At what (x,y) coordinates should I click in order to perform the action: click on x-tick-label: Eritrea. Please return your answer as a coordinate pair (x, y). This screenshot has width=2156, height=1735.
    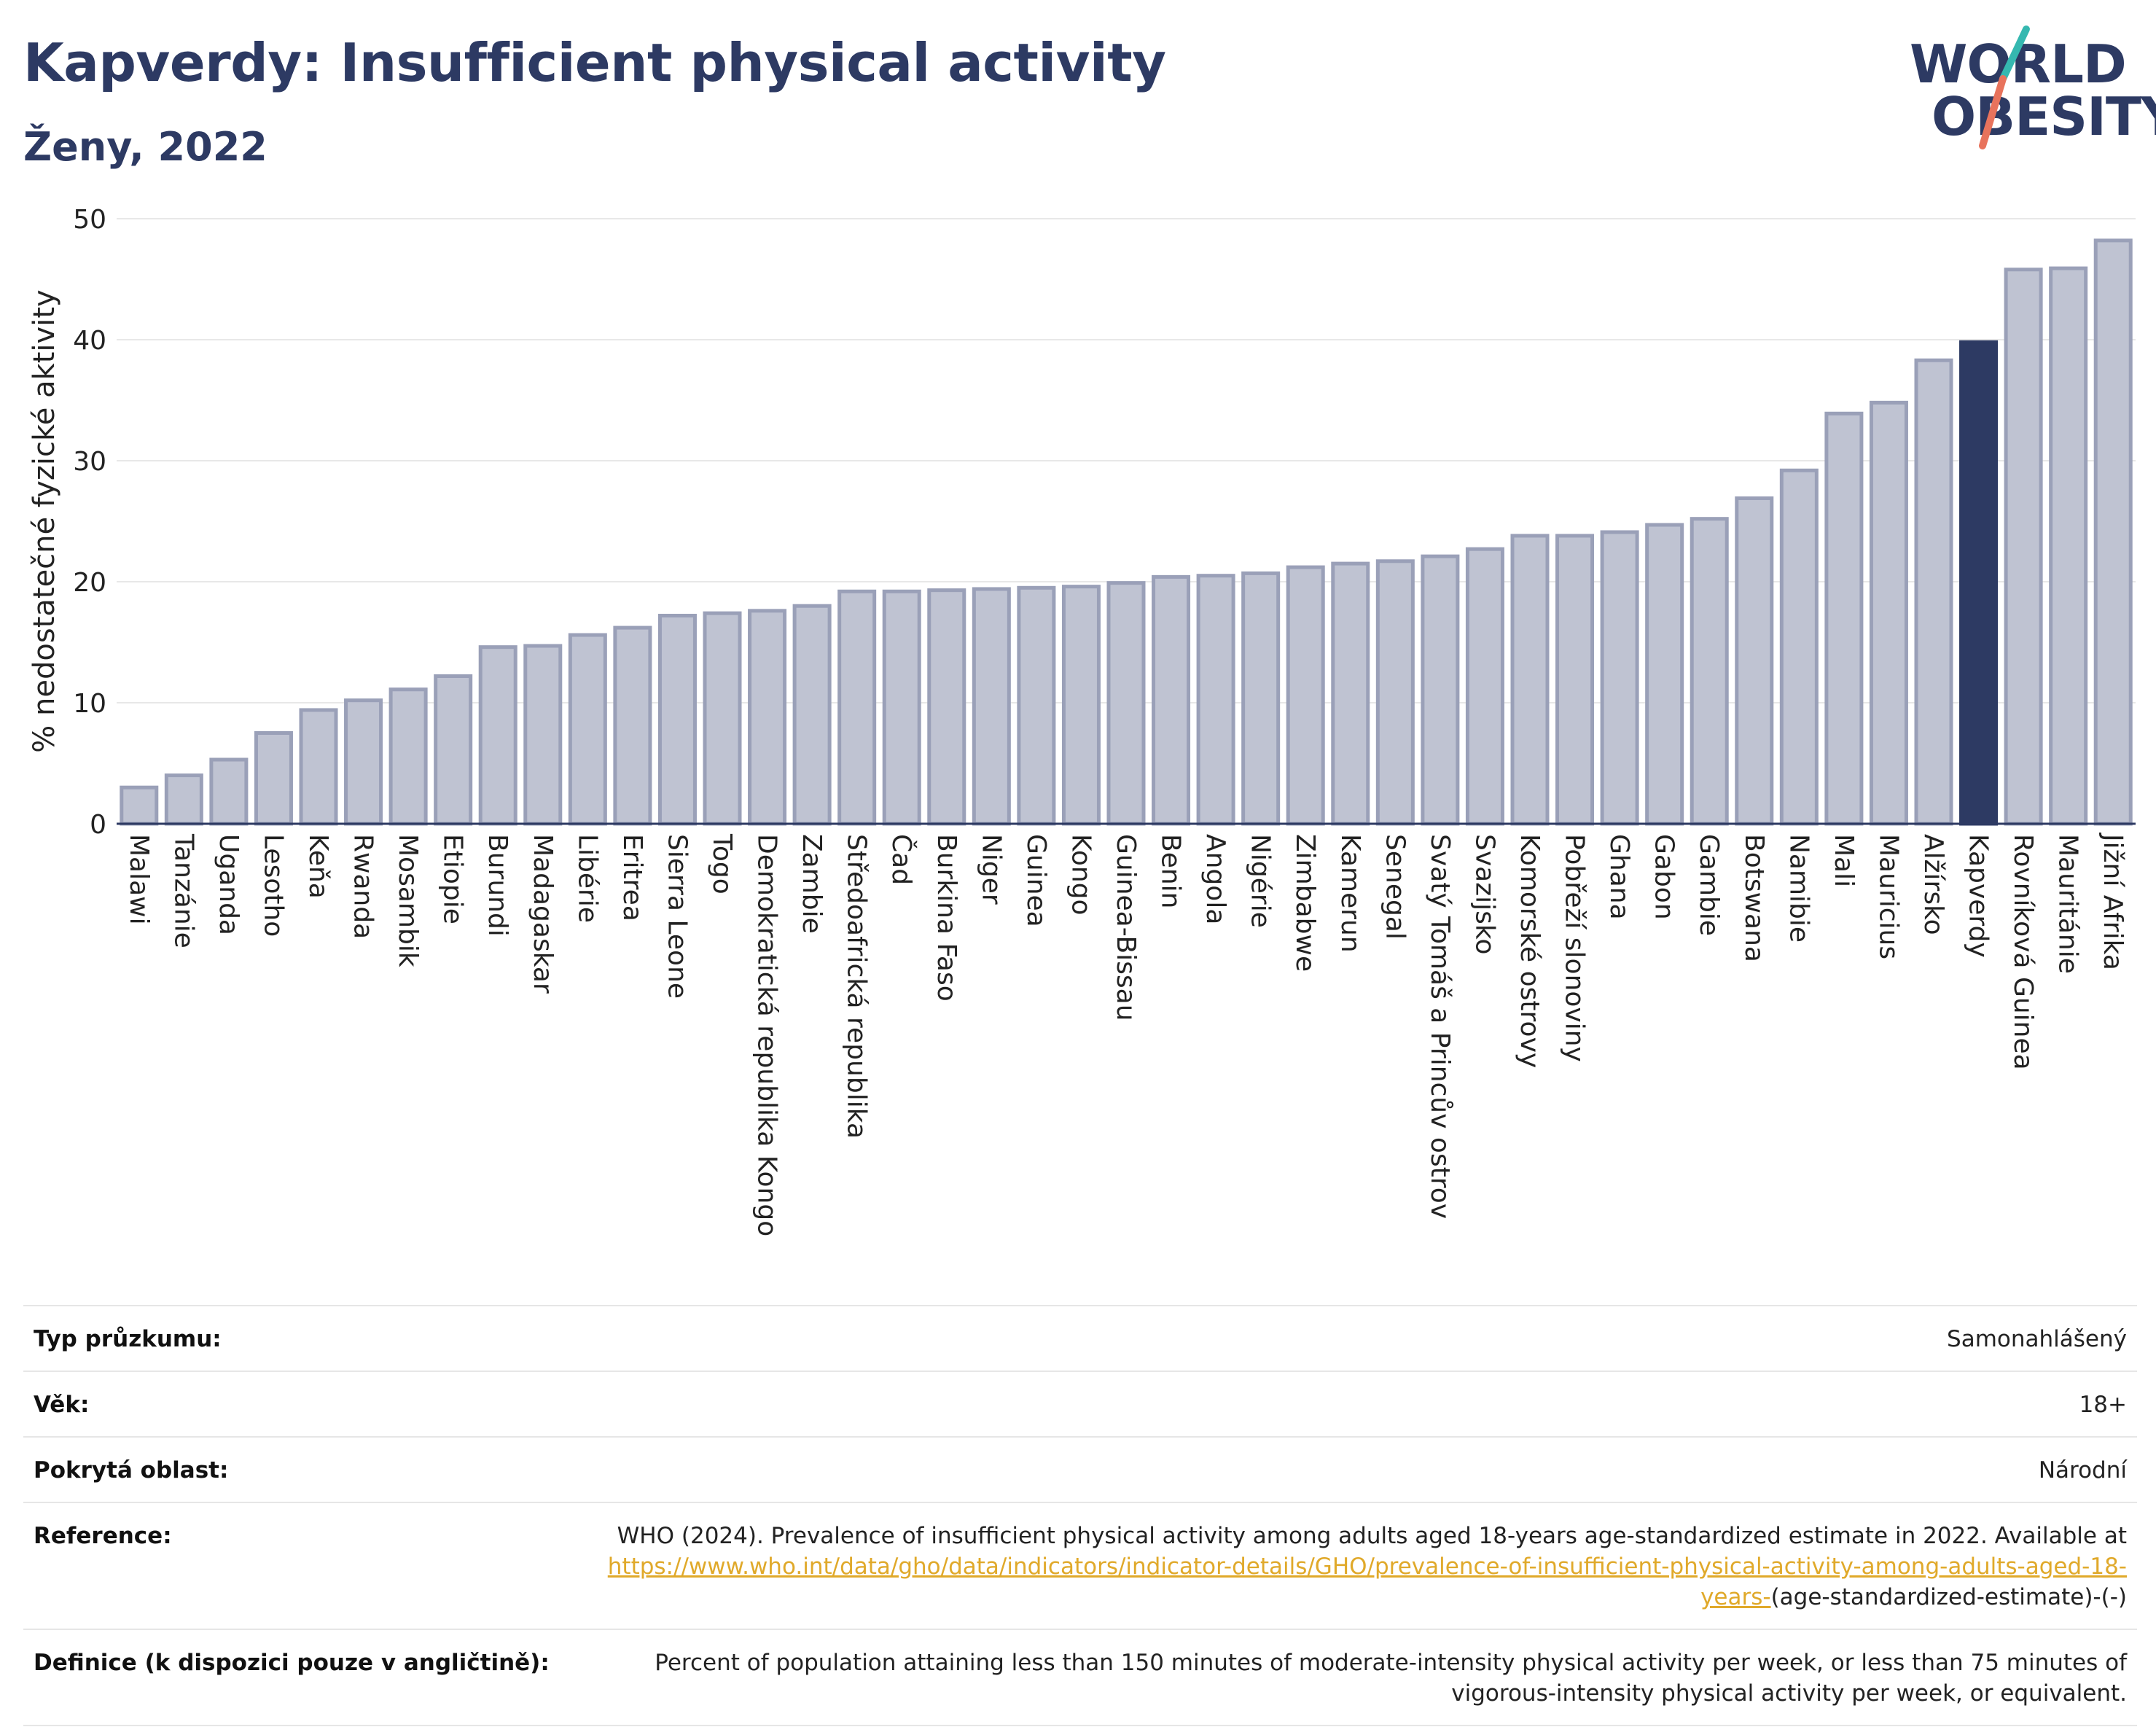
    Looking at the image, I should click on (632, 877).